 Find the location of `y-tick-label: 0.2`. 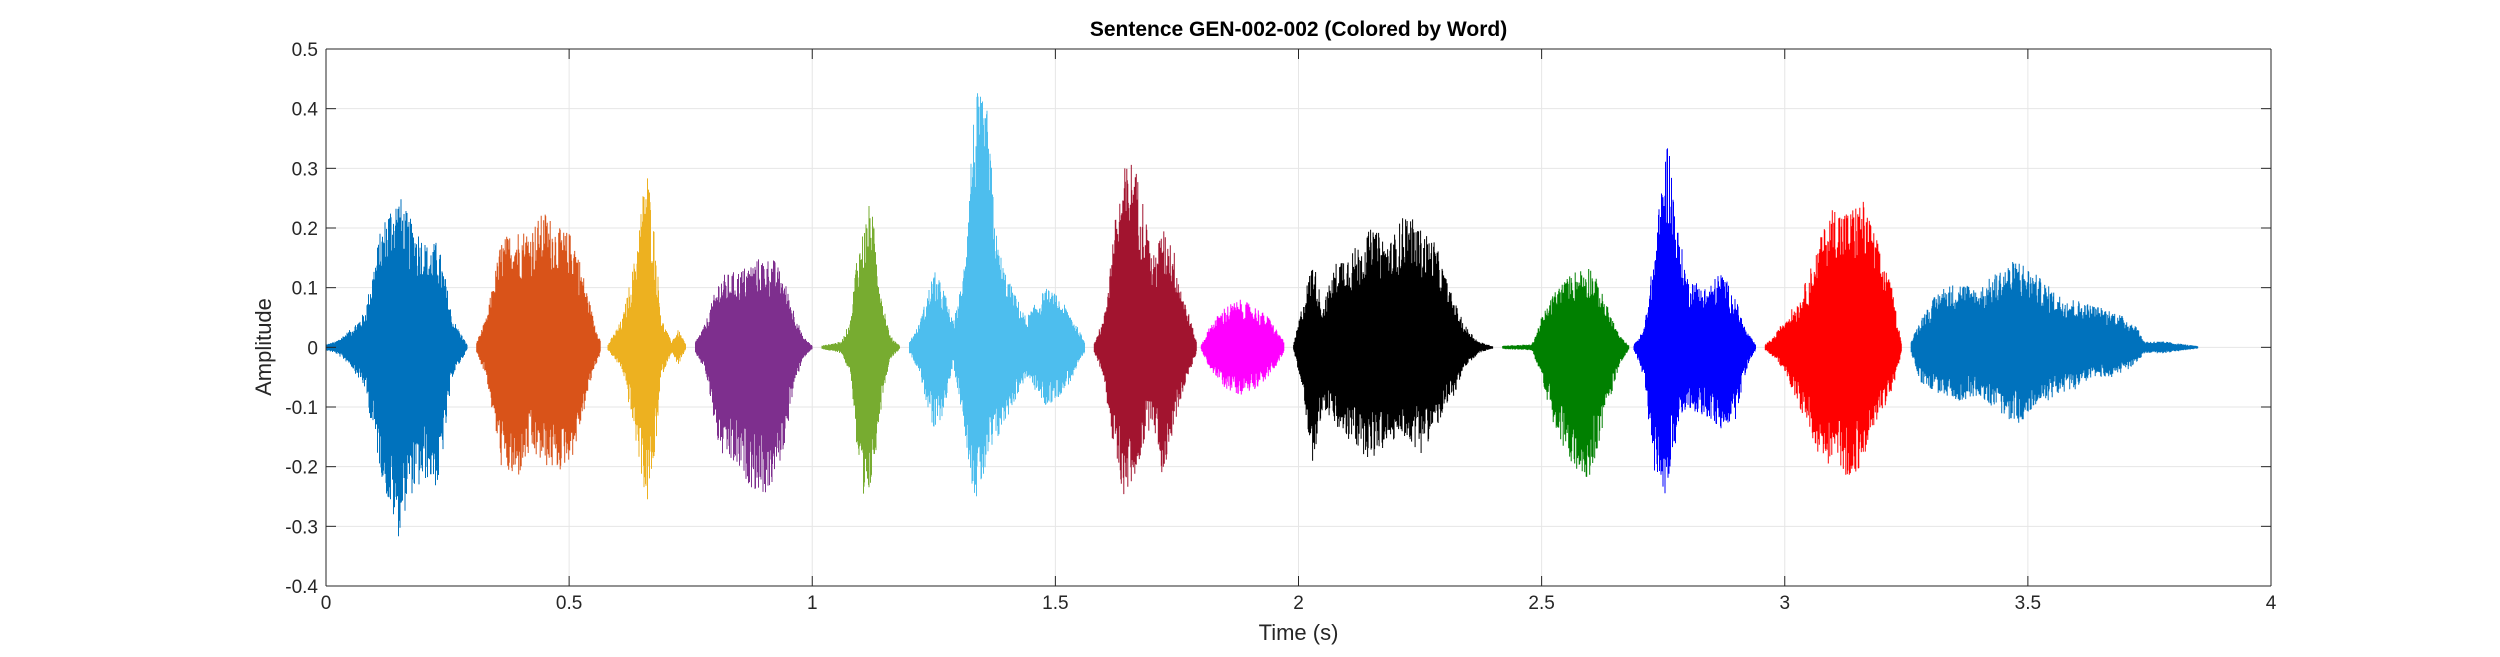

y-tick-label: 0.2 is located at coordinates (305, 229).